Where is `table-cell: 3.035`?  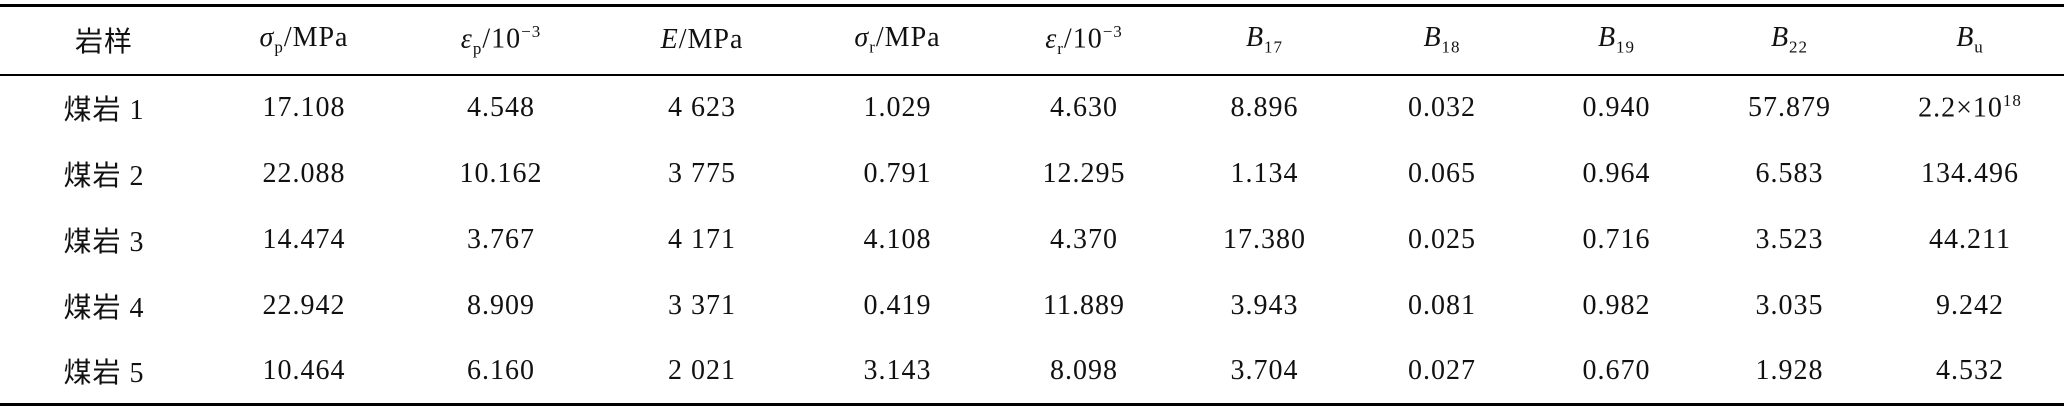 table-cell: 3.035 is located at coordinates (1789, 305).